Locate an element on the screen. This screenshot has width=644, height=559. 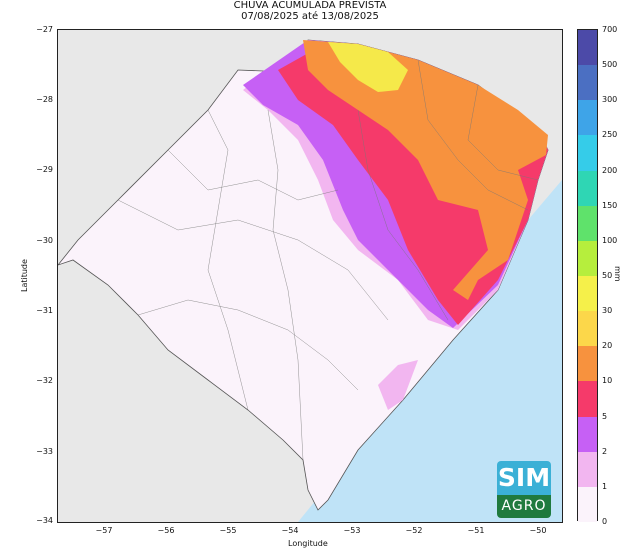
colorbar-tick-label: 2 is located at coordinates (605, 451).